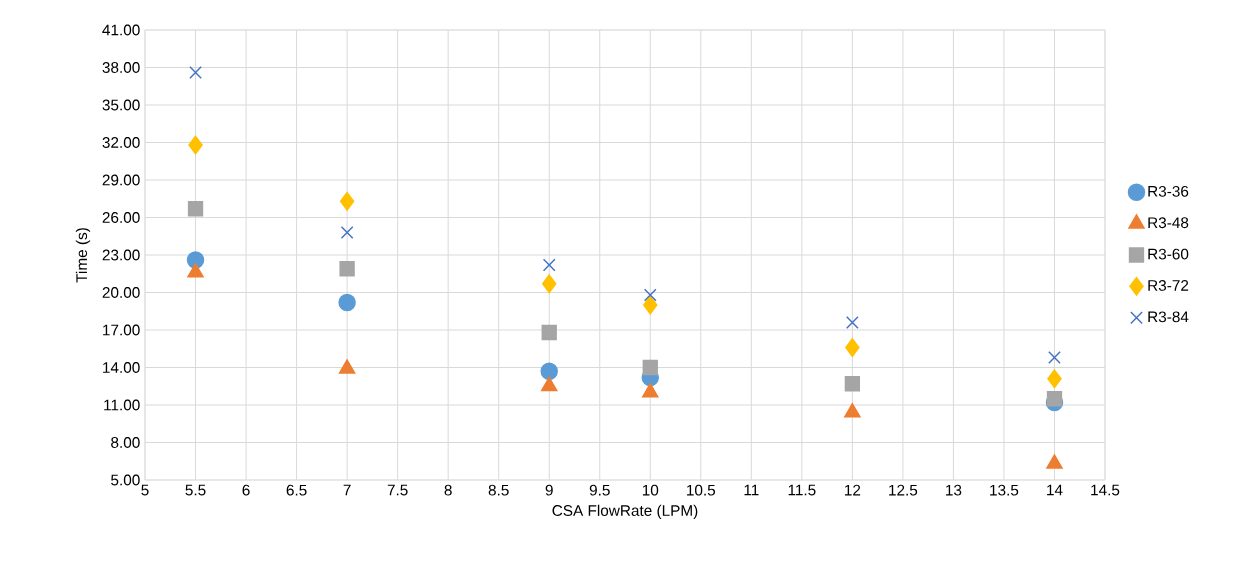 Image resolution: width=1244 pixels, height=586 pixels. What do you see at coordinates (448, 490) in the screenshot?
I see `x-tick-label: 8` at bounding box center [448, 490].